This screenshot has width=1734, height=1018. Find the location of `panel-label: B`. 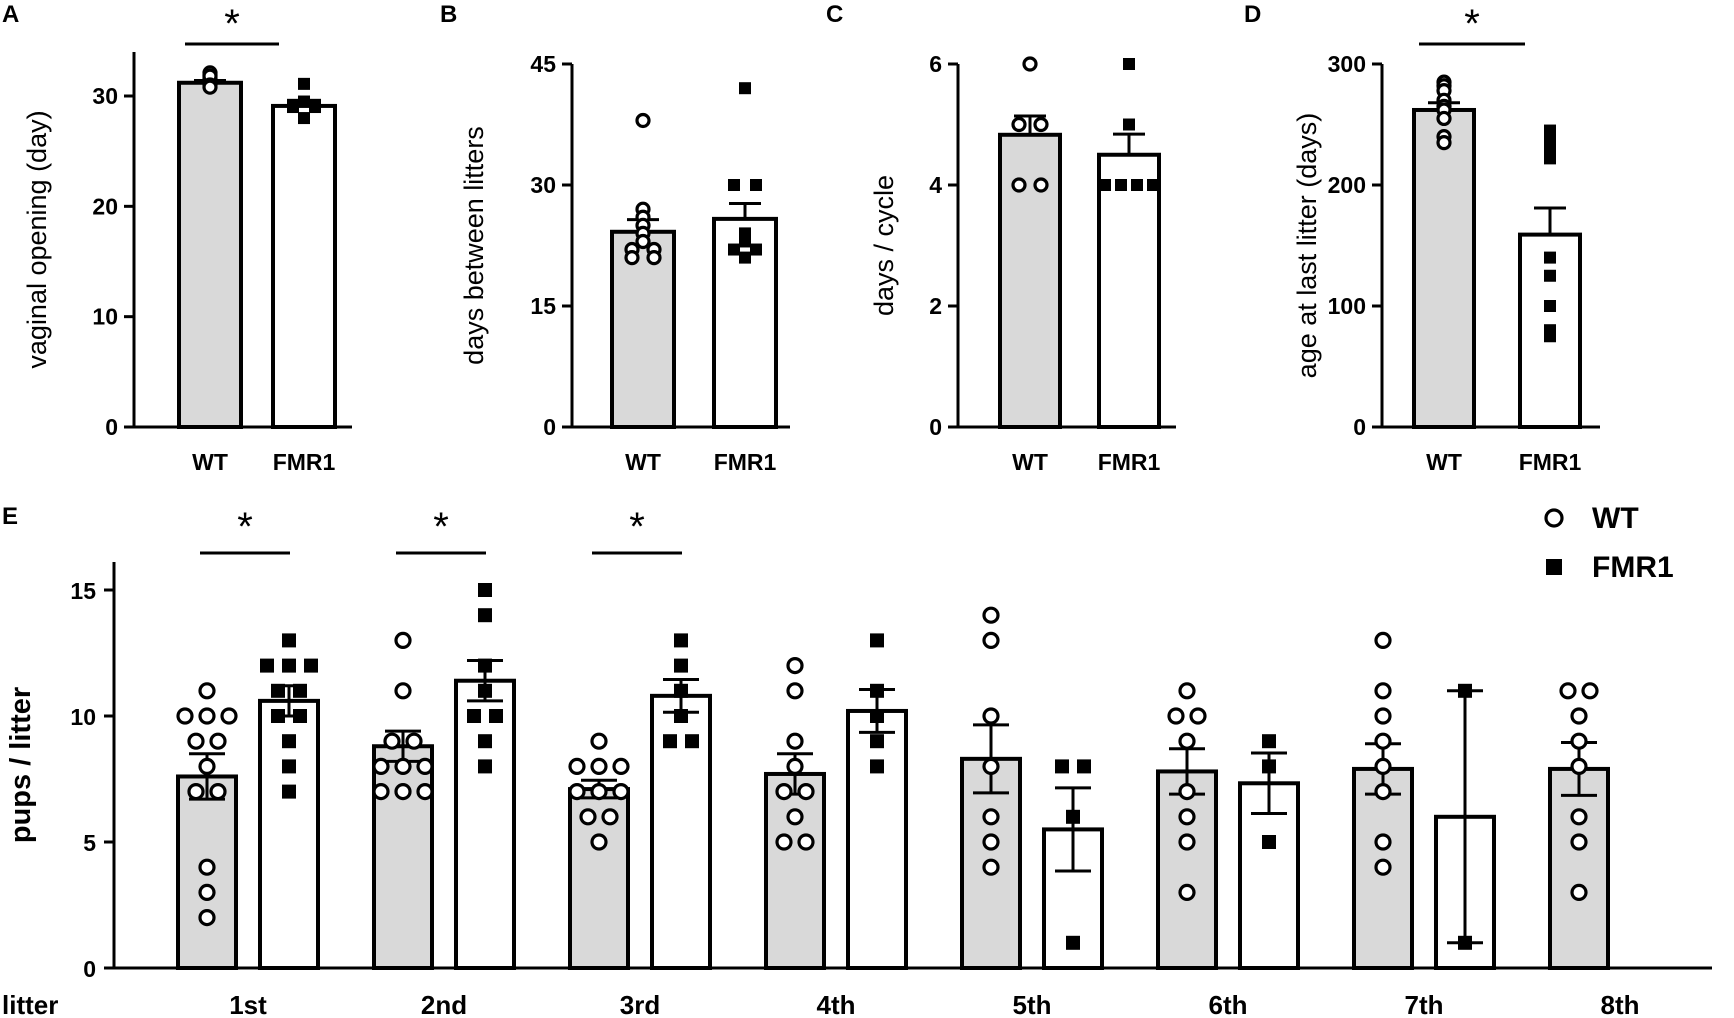

panel-label: B is located at coordinates (448, 14).